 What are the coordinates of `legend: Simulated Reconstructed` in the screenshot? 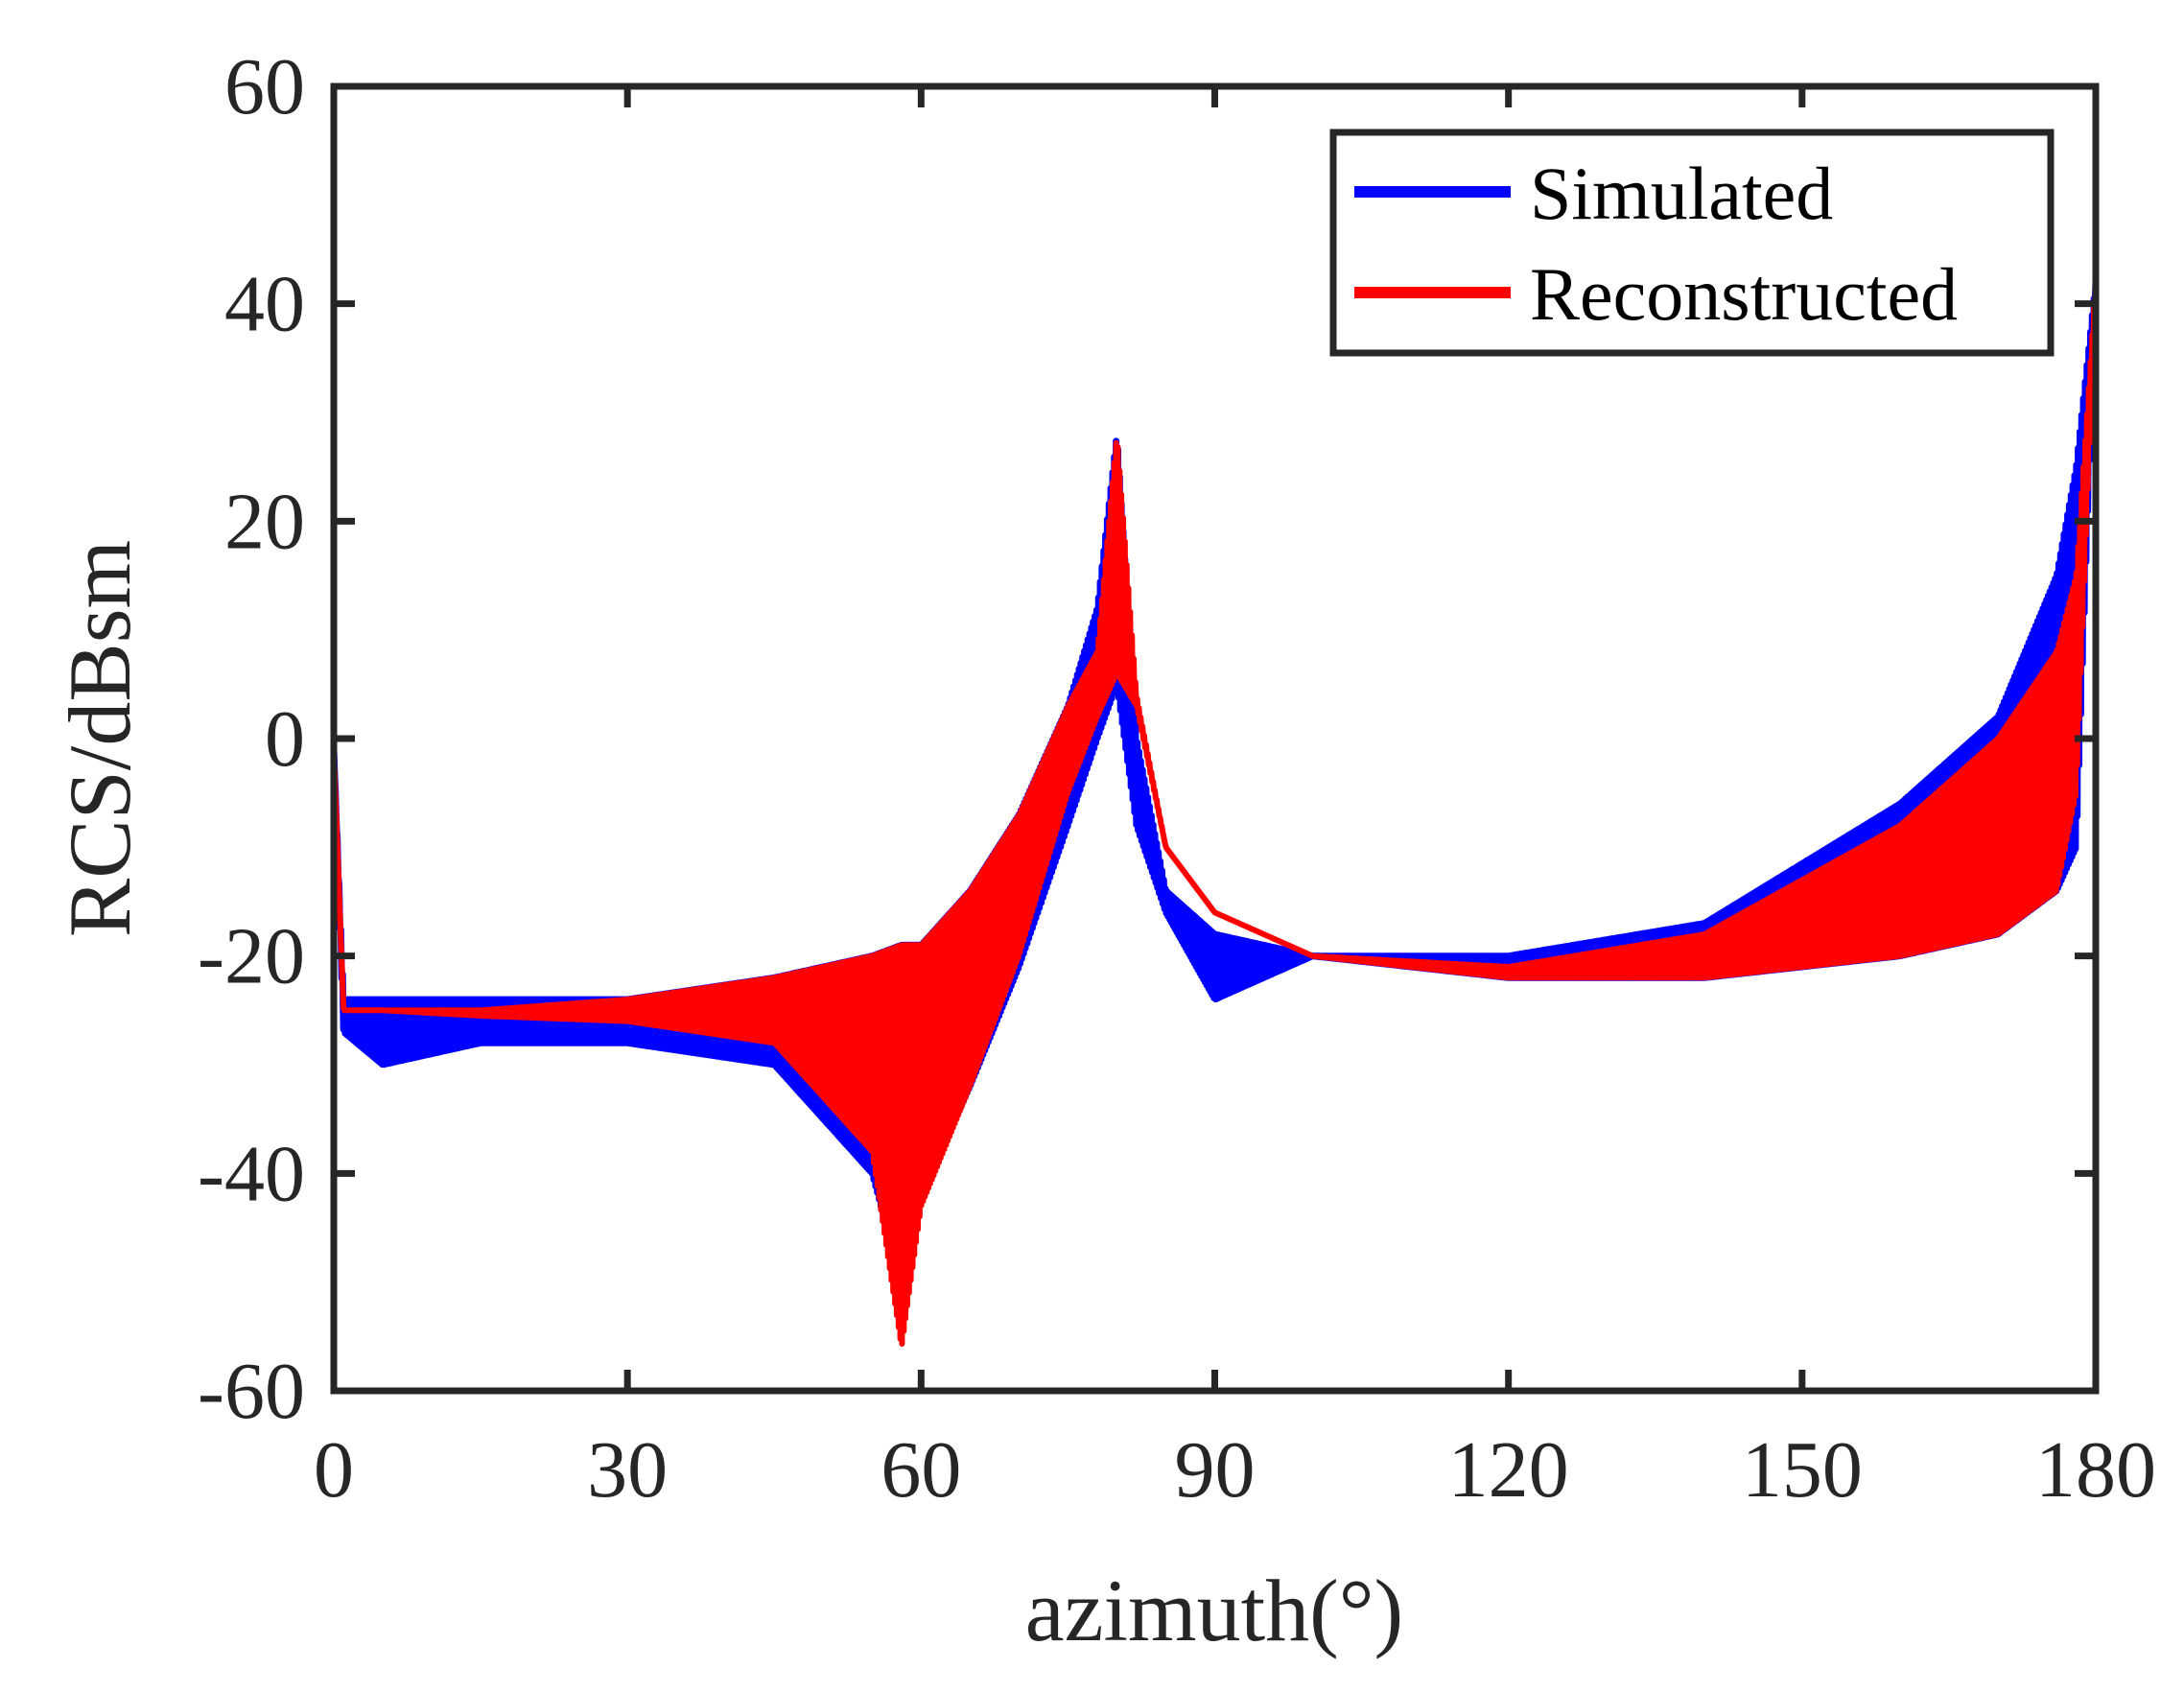 It's located at (1692, 243).